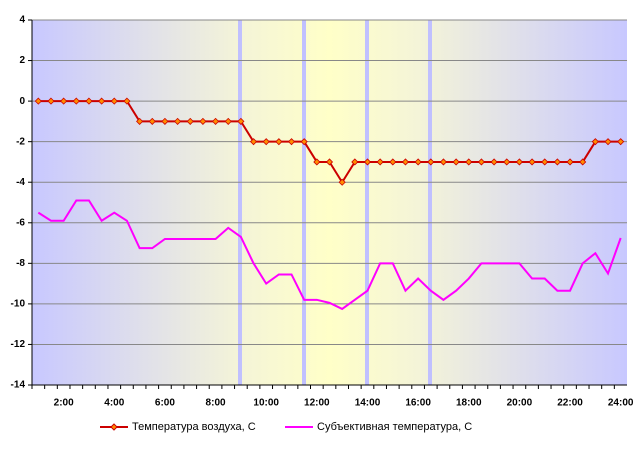 Image resolution: width=640 pixels, height=449 pixels. What do you see at coordinates (20, 182) in the screenshot?
I see `y-tick-label: -4` at bounding box center [20, 182].